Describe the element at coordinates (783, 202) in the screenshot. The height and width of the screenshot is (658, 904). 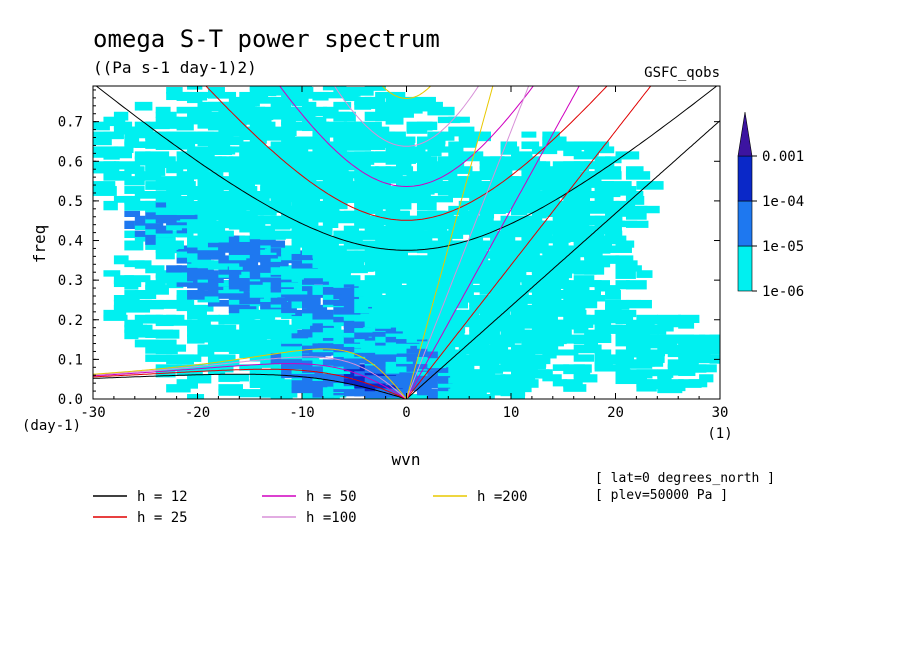
I see `colorbar-label: 1e-04` at that location.